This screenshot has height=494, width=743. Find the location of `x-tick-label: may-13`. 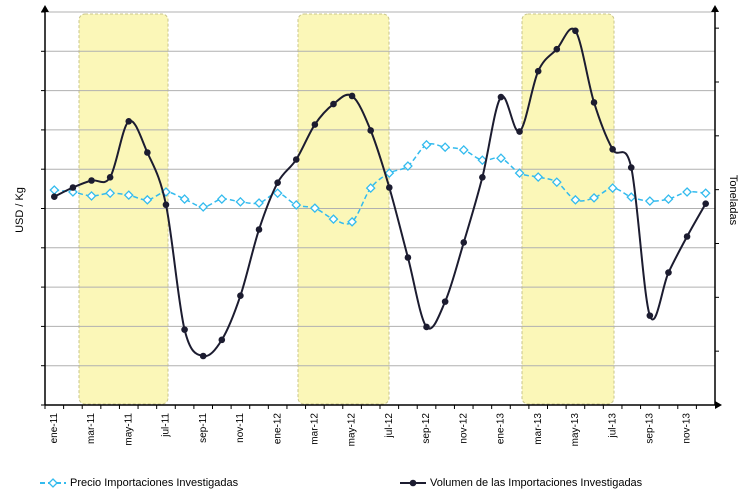

x-tick-label: may-13 is located at coordinates (575, 430).